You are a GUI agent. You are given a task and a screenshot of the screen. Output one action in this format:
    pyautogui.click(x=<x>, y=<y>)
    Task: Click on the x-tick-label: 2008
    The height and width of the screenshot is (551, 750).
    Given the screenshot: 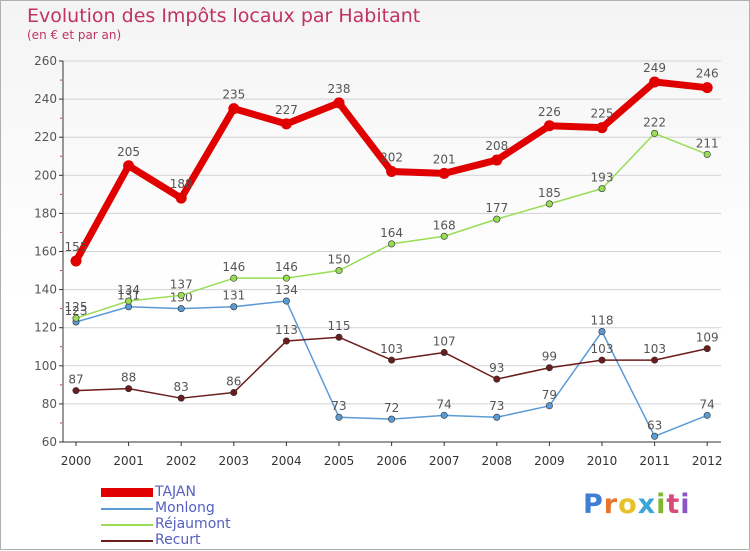 What is the action you would take?
    pyautogui.click(x=497, y=461)
    